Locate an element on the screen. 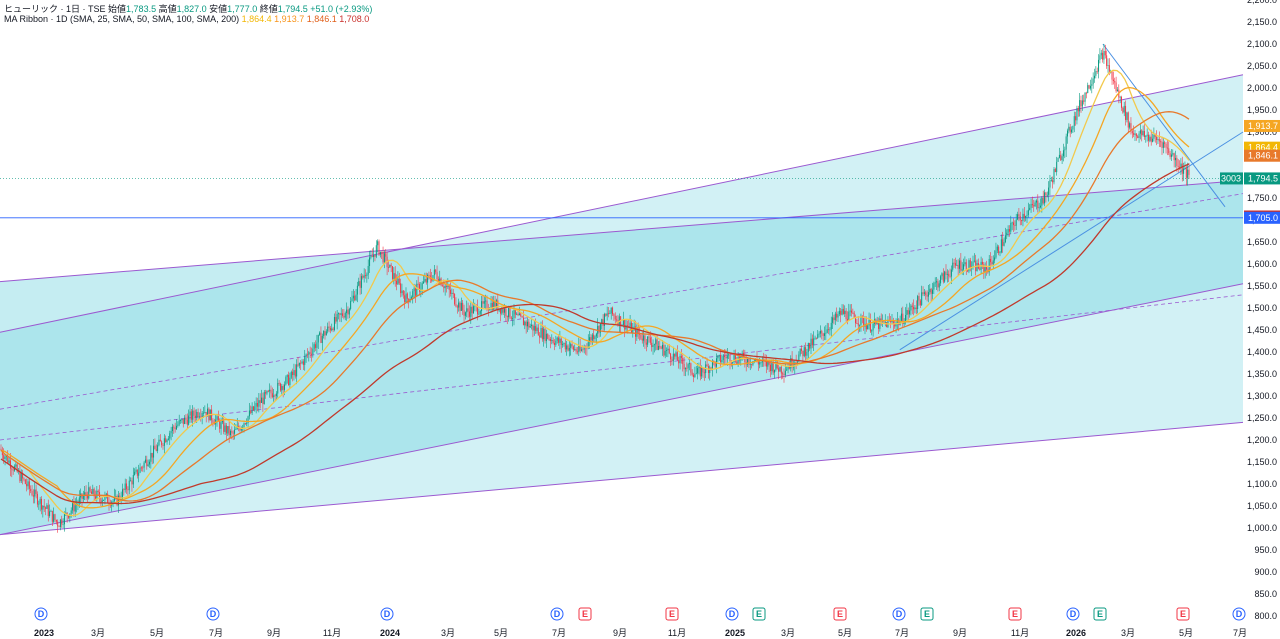 The height and width of the screenshot is (639, 1280). event-marker-label: E is located at coordinates (1015, 614).